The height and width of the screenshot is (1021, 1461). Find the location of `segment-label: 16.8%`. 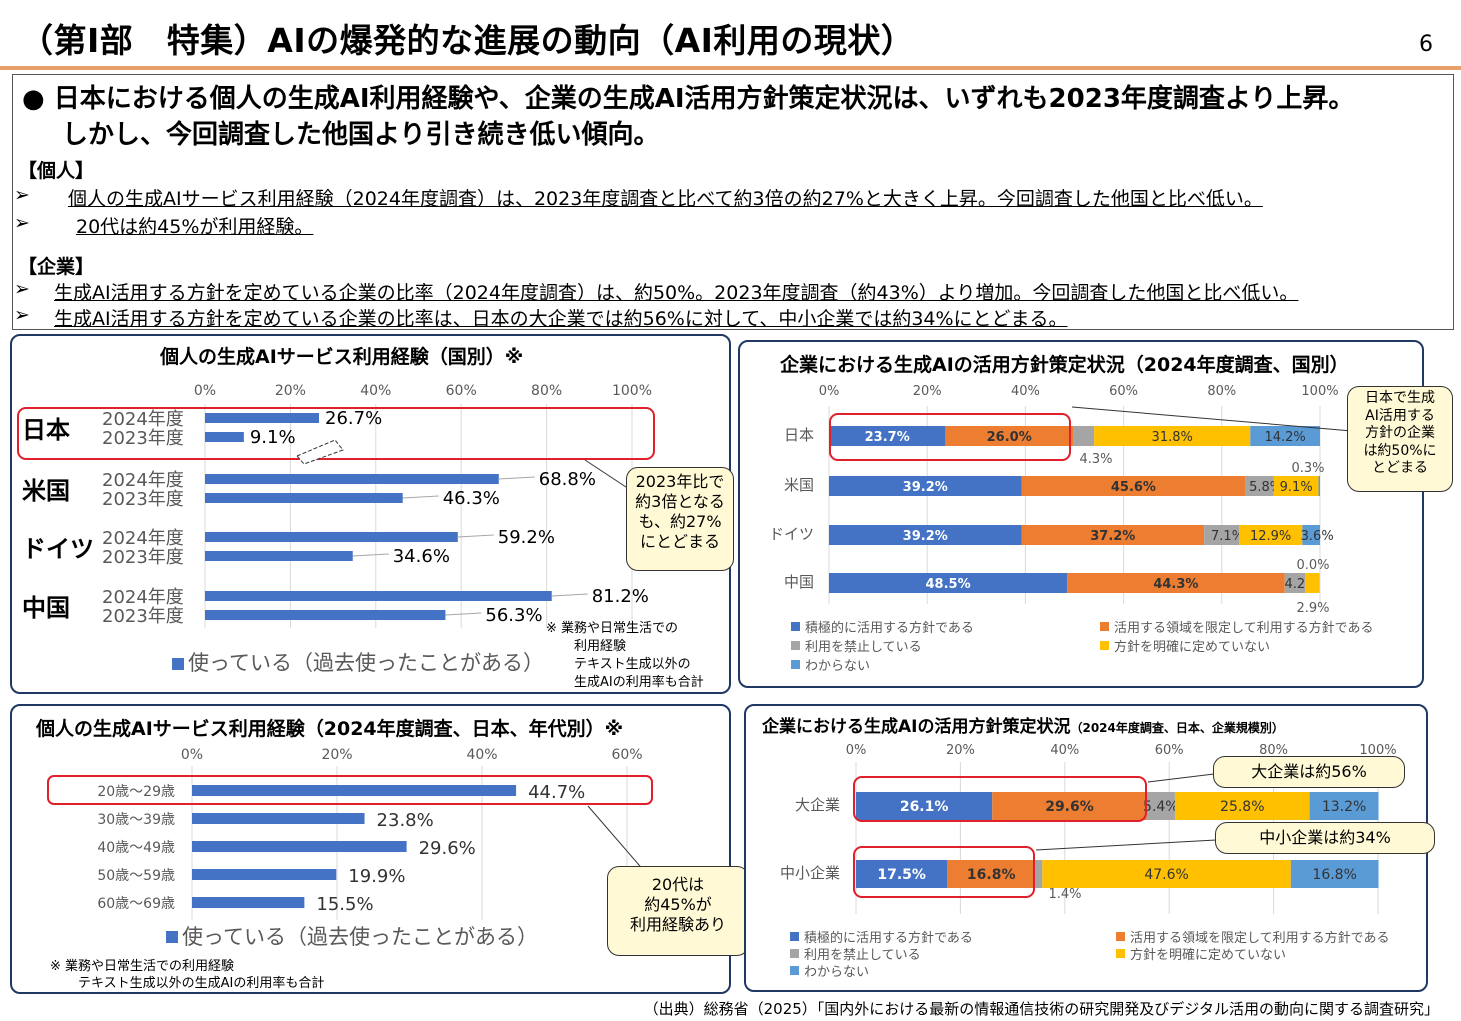

segment-label: 16.8% is located at coordinates (1334, 875).